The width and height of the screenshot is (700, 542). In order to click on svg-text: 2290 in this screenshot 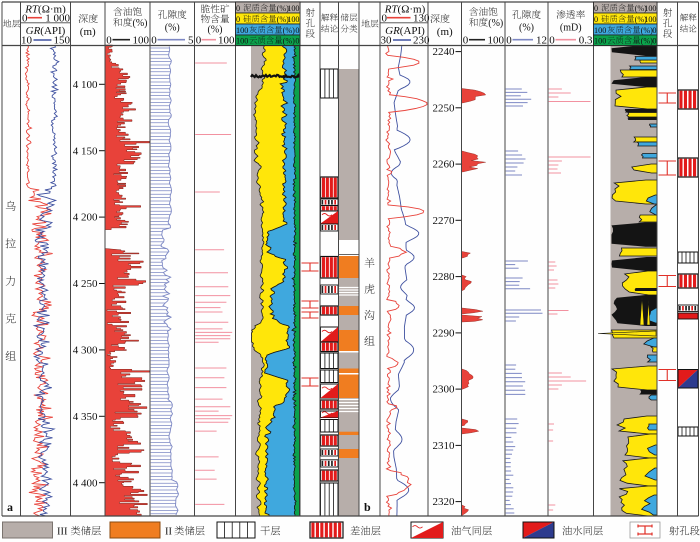, I will do `click(444, 334)`.